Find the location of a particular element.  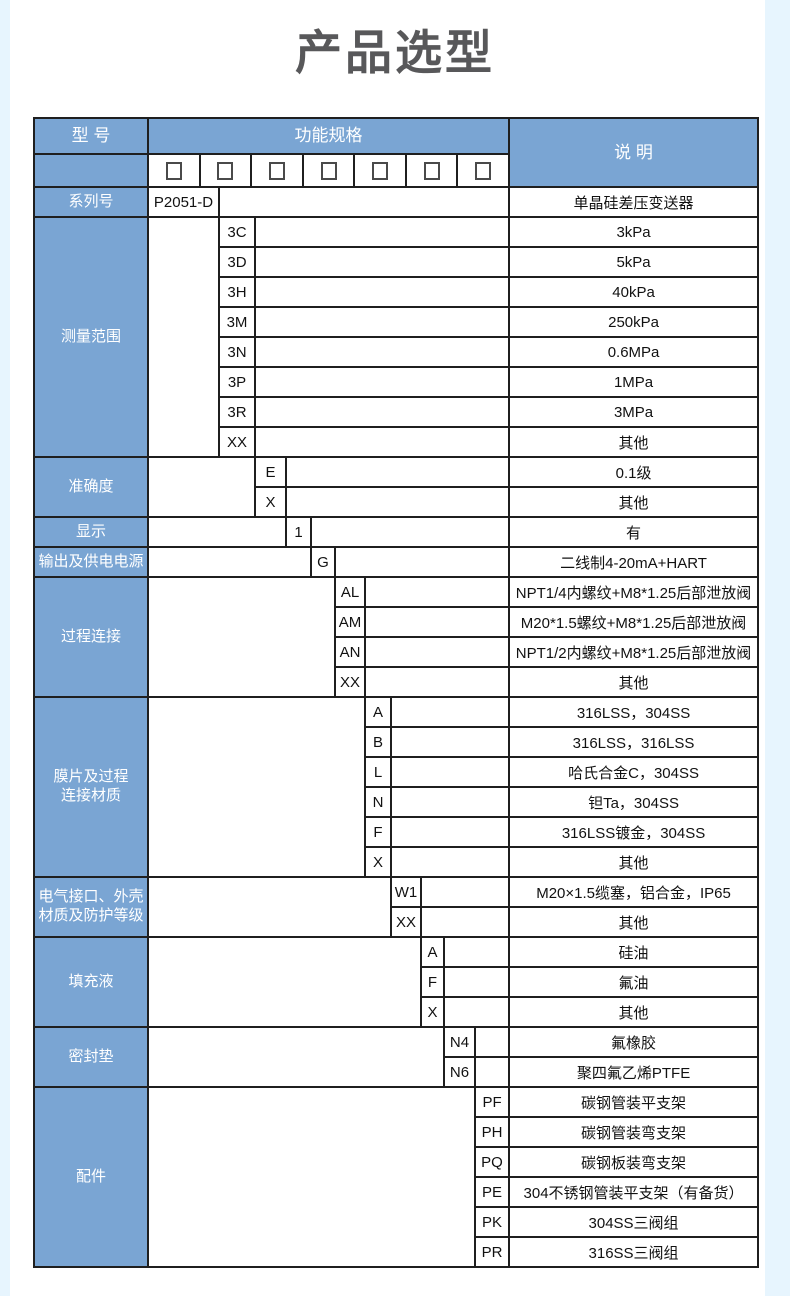

description-cell: 二线制4-20mA+HART is located at coordinates (634, 562).